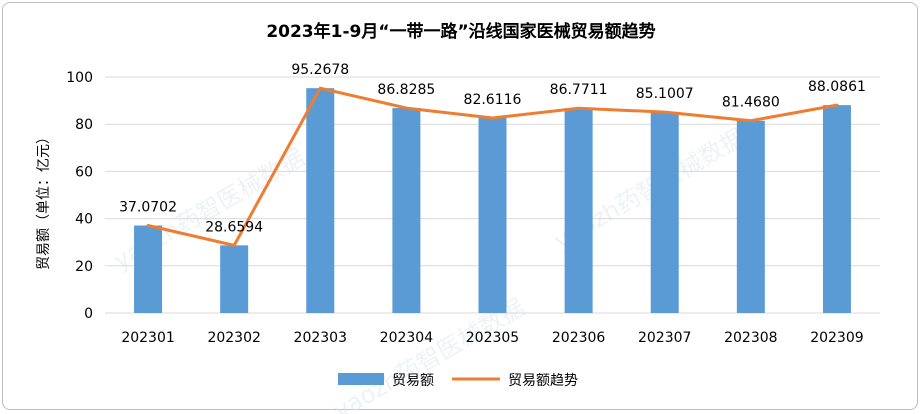  I want to click on x-tick-label: 202306, so click(579, 338).